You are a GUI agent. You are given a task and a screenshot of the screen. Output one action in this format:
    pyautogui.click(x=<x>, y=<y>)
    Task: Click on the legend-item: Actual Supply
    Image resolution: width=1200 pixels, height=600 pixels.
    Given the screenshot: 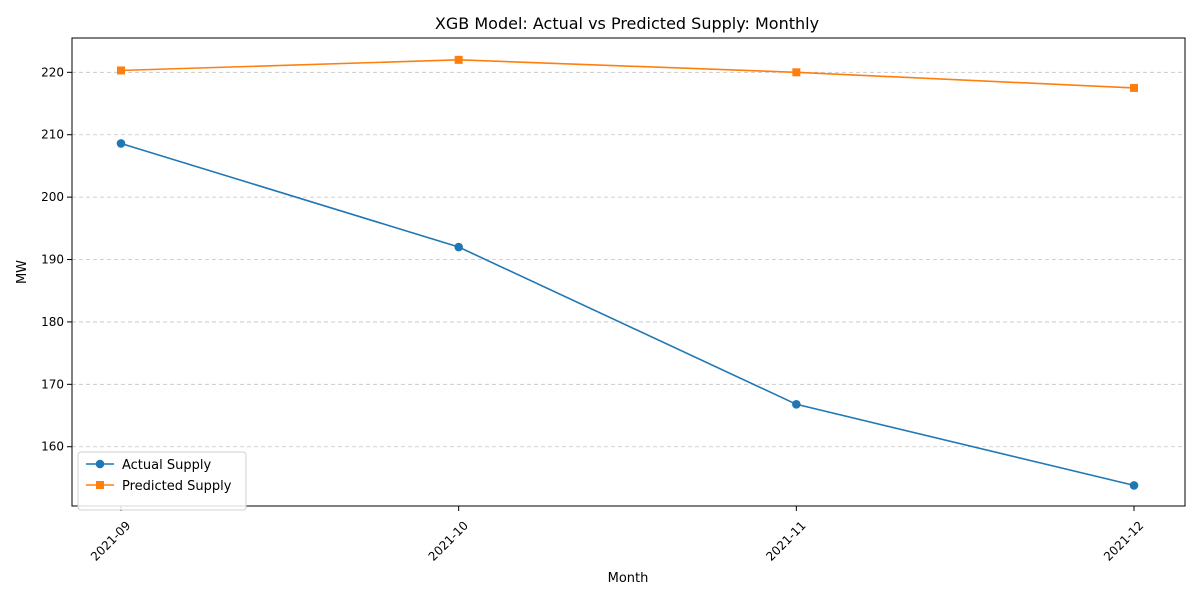 What is the action you would take?
    pyautogui.click(x=148, y=465)
    